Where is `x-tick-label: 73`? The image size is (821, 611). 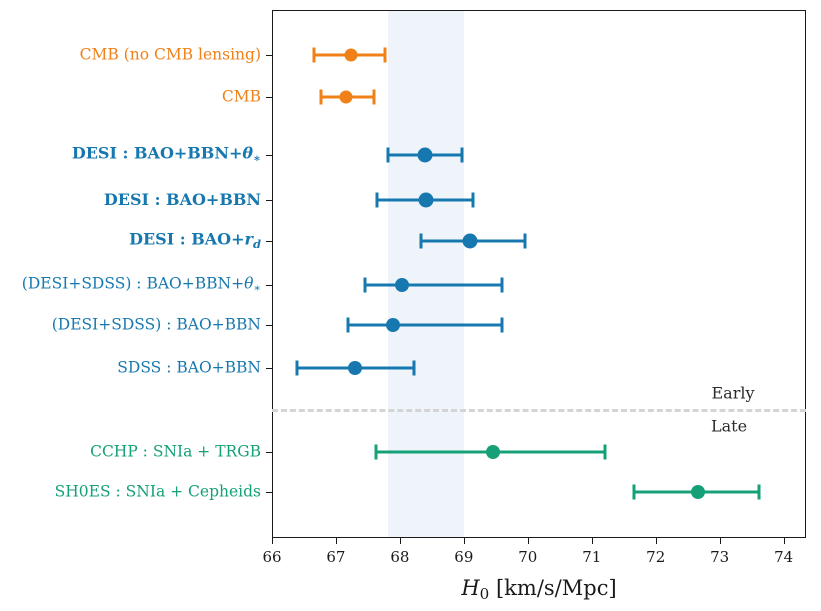
x-tick-label: 73 is located at coordinates (720, 557).